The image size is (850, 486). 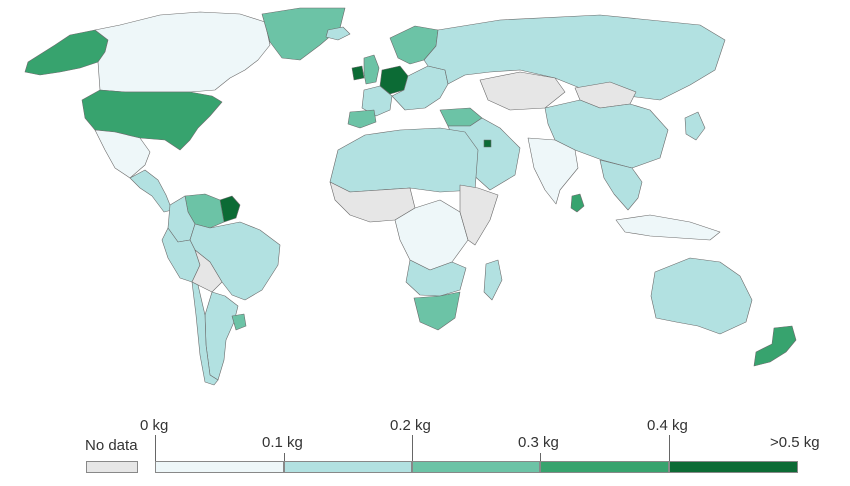 I want to click on region-central-america, so click(x=151, y=191).